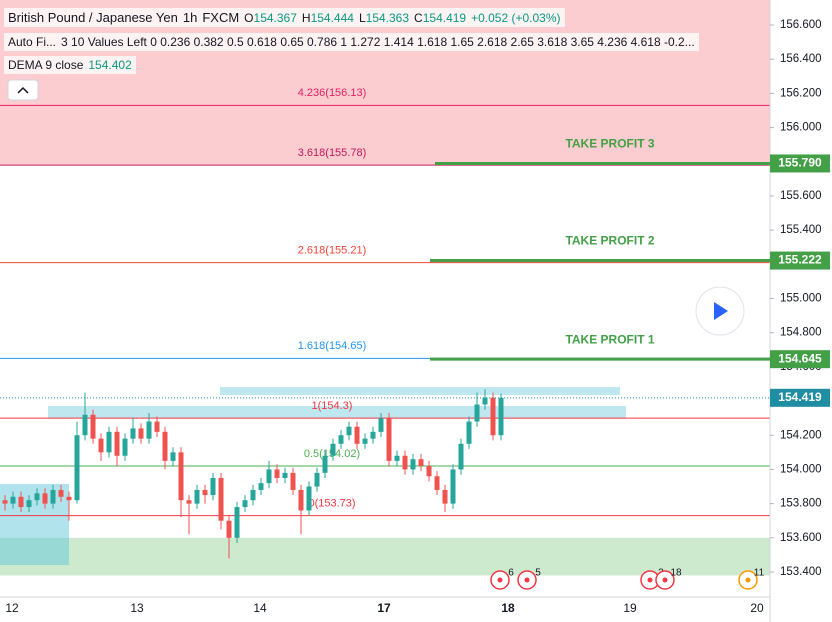 The height and width of the screenshot is (622, 832). I want to click on event-count: 5, so click(538, 573).